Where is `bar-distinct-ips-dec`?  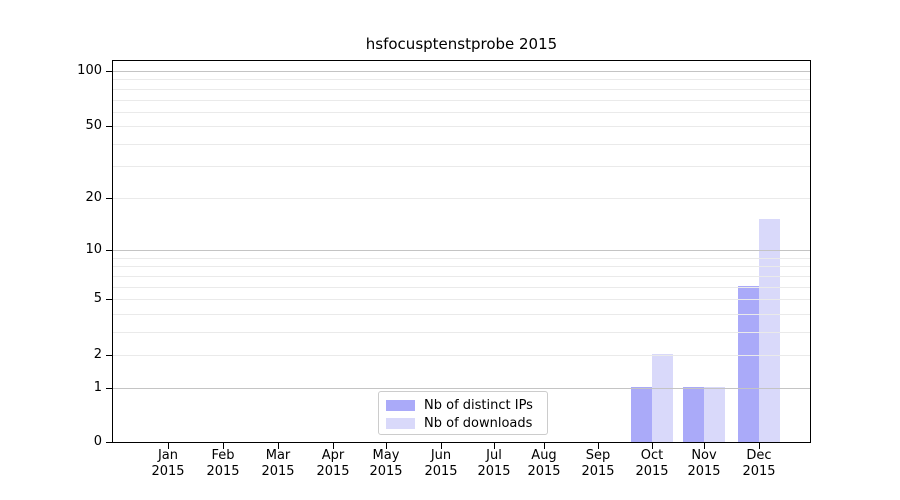
bar-distinct-ips-dec is located at coordinates (748, 363).